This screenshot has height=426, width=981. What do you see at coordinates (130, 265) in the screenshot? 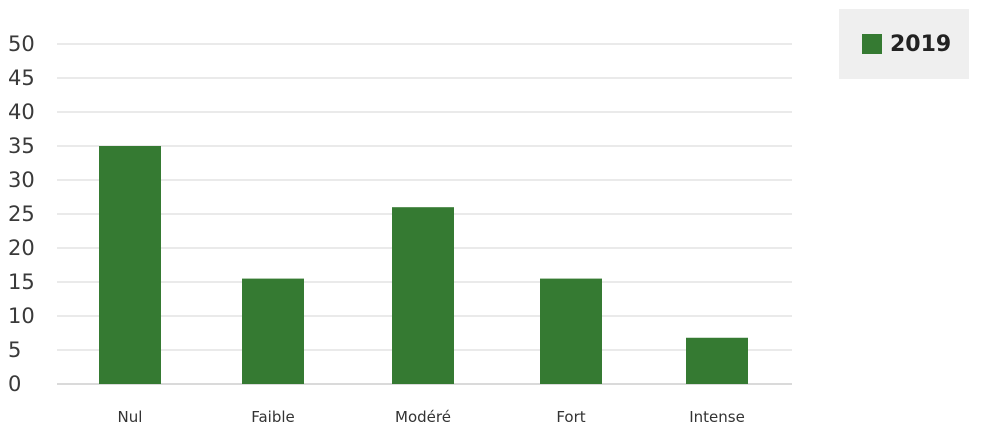
I see `bar-nul` at bounding box center [130, 265].